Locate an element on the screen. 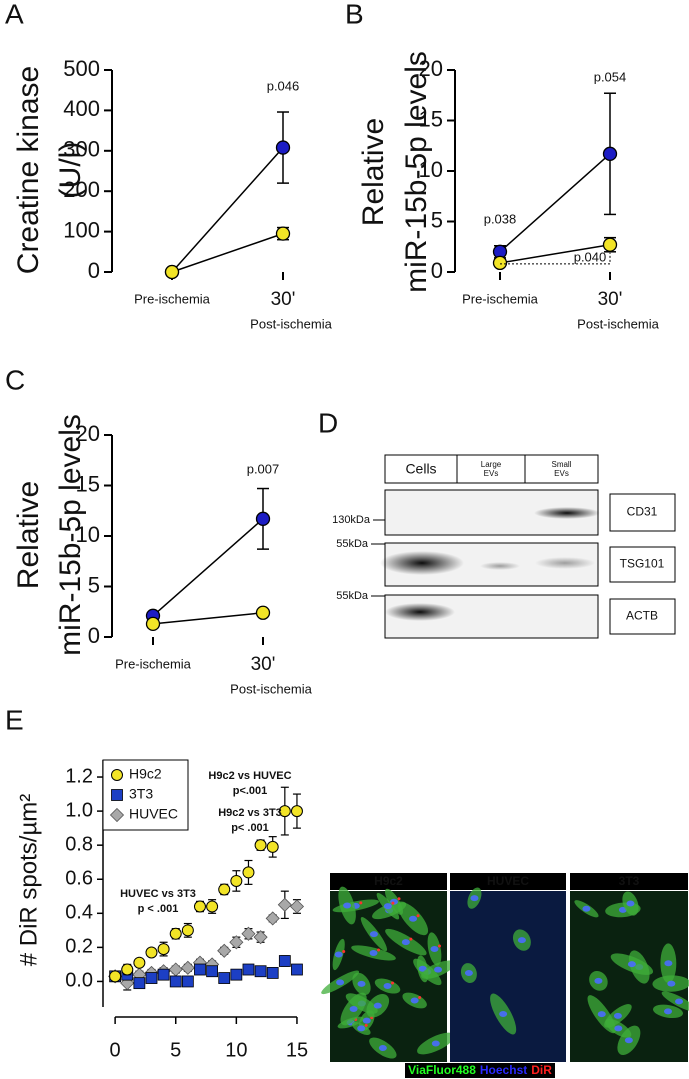 The height and width of the screenshot is (1079, 689). legend-label: 3T3 is located at coordinates (141, 794).